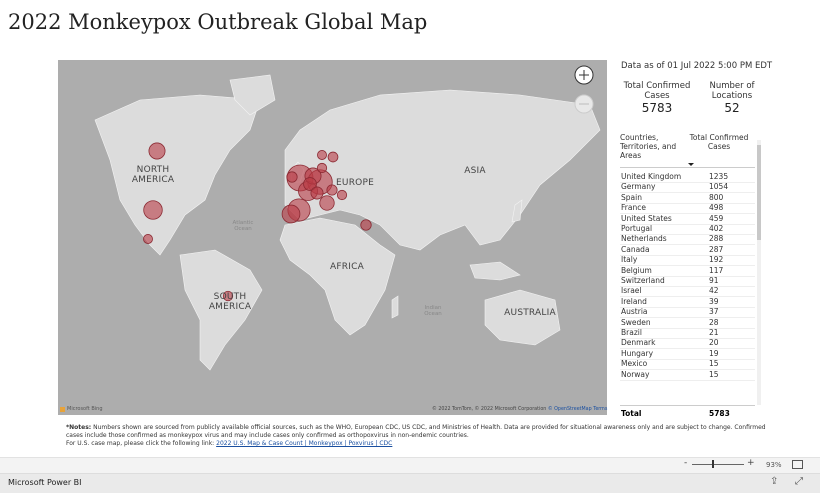 The height and width of the screenshot is (493, 820). What do you see at coordinates (687, 177) in the screenshot?
I see `table-row: United Kingdom 1235` at bounding box center [687, 177].